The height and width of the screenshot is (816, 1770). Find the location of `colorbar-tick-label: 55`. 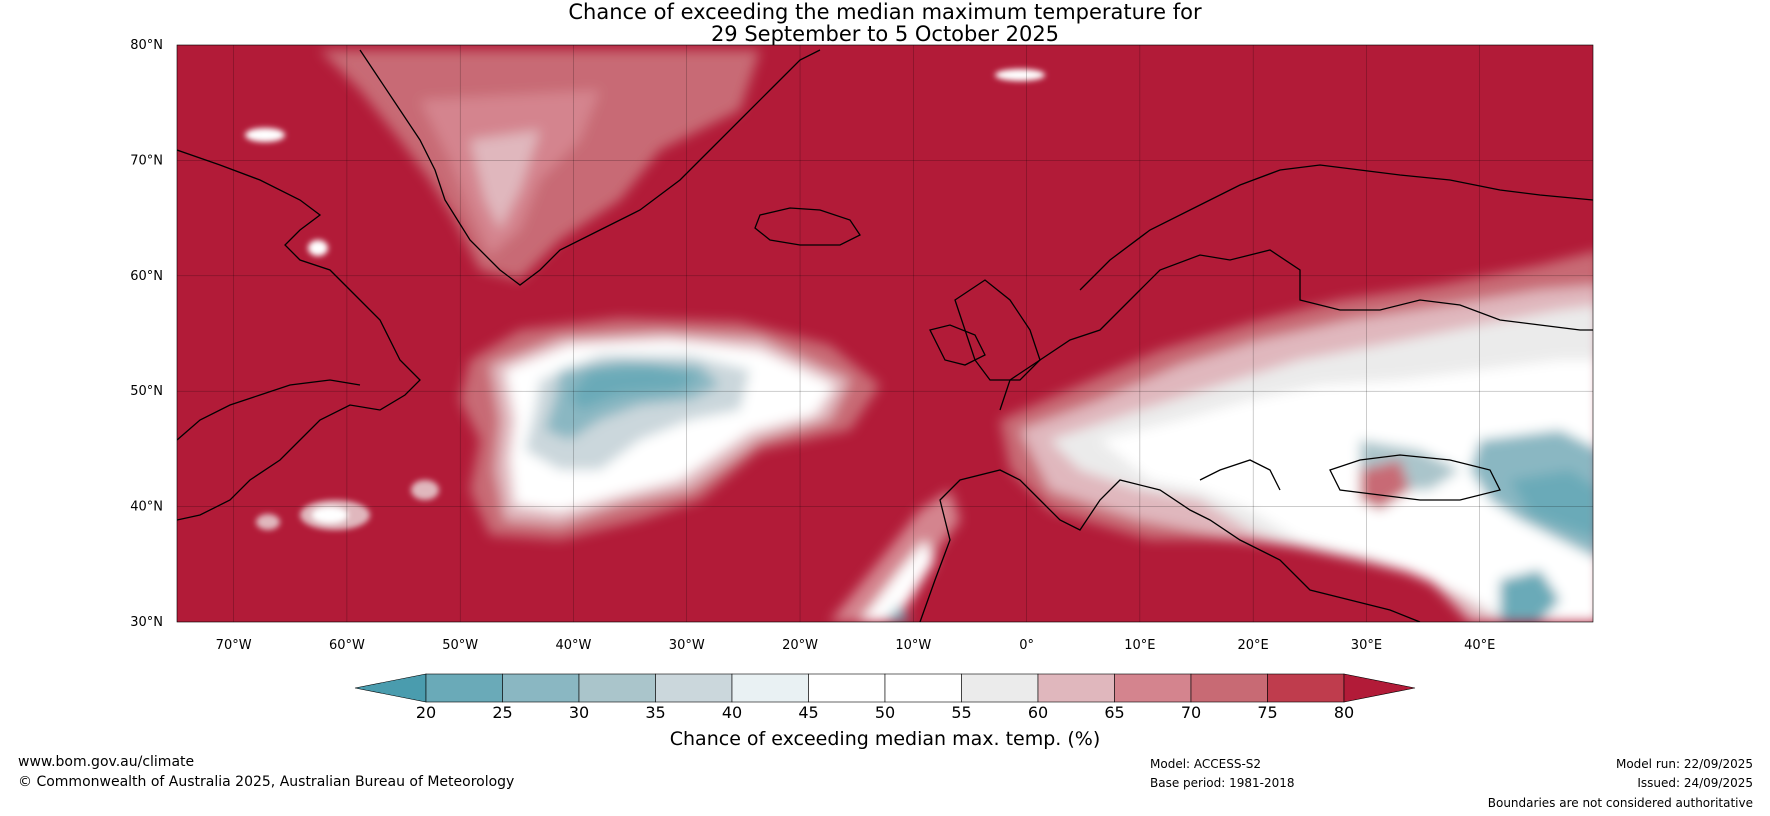

colorbar-tick-label: 55 is located at coordinates (961, 712).